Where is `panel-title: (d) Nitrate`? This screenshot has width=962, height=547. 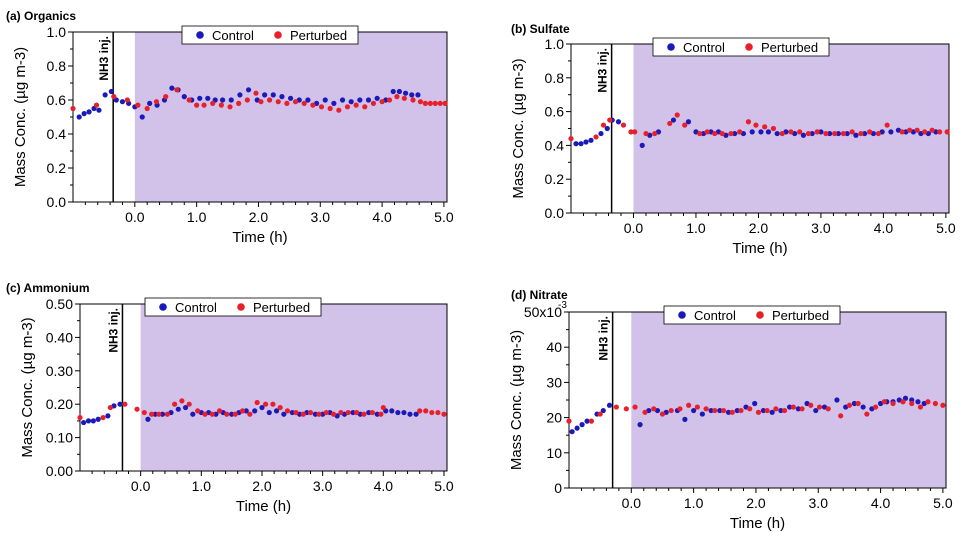
panel-title: (d) Nitrate is located at coordinates (539, 295).